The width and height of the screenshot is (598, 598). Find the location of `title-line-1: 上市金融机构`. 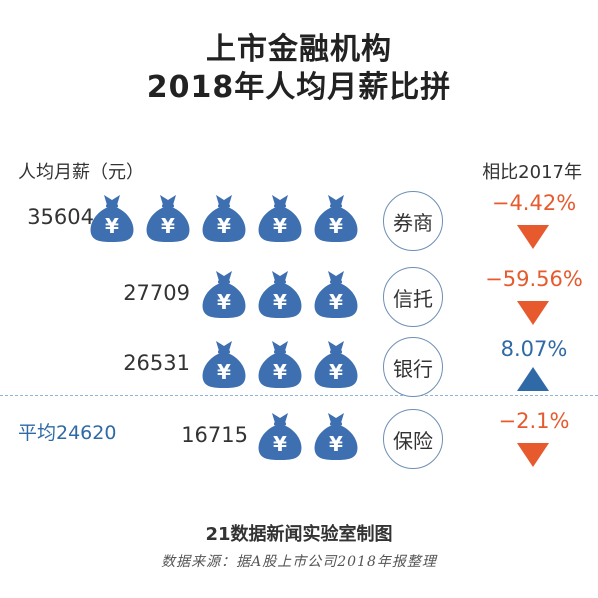

title-line-1: 上市金融机构 is located at coordinates (299, 49).